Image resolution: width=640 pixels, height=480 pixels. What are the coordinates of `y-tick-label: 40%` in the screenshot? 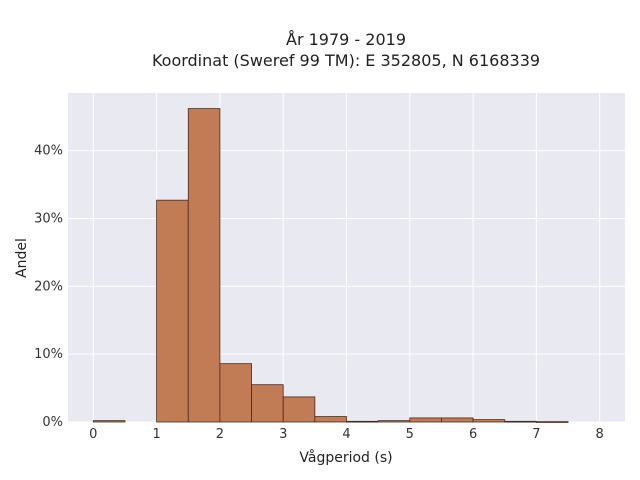 It's located at (48, 151).